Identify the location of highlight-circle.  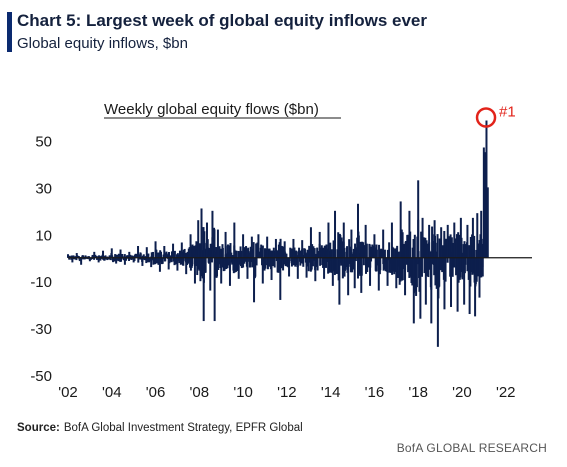
(486, 117).